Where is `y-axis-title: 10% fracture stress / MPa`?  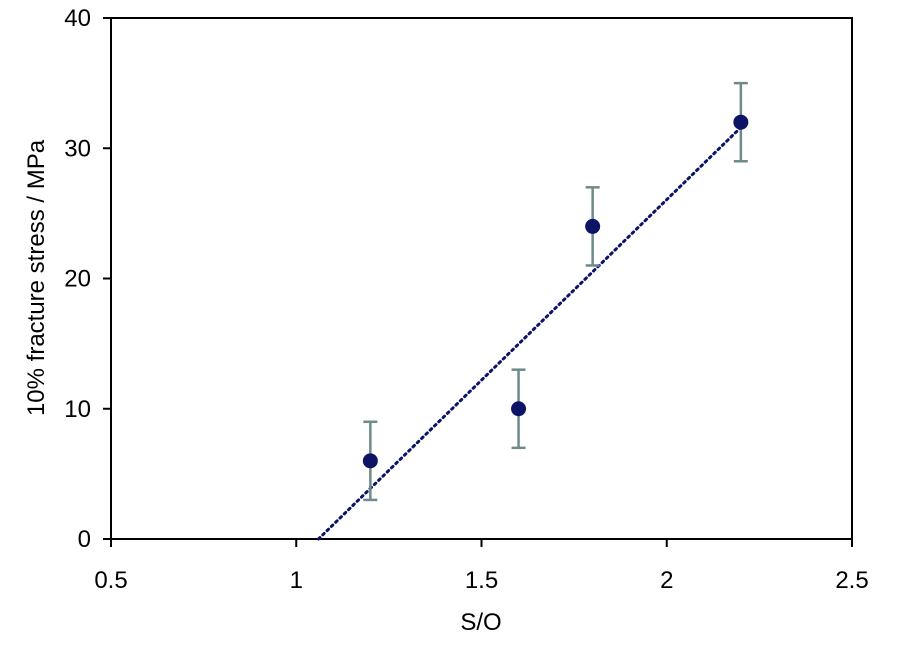 y-axis-title: 10% fracture stress / MPa is located at coordinates (36, 277).